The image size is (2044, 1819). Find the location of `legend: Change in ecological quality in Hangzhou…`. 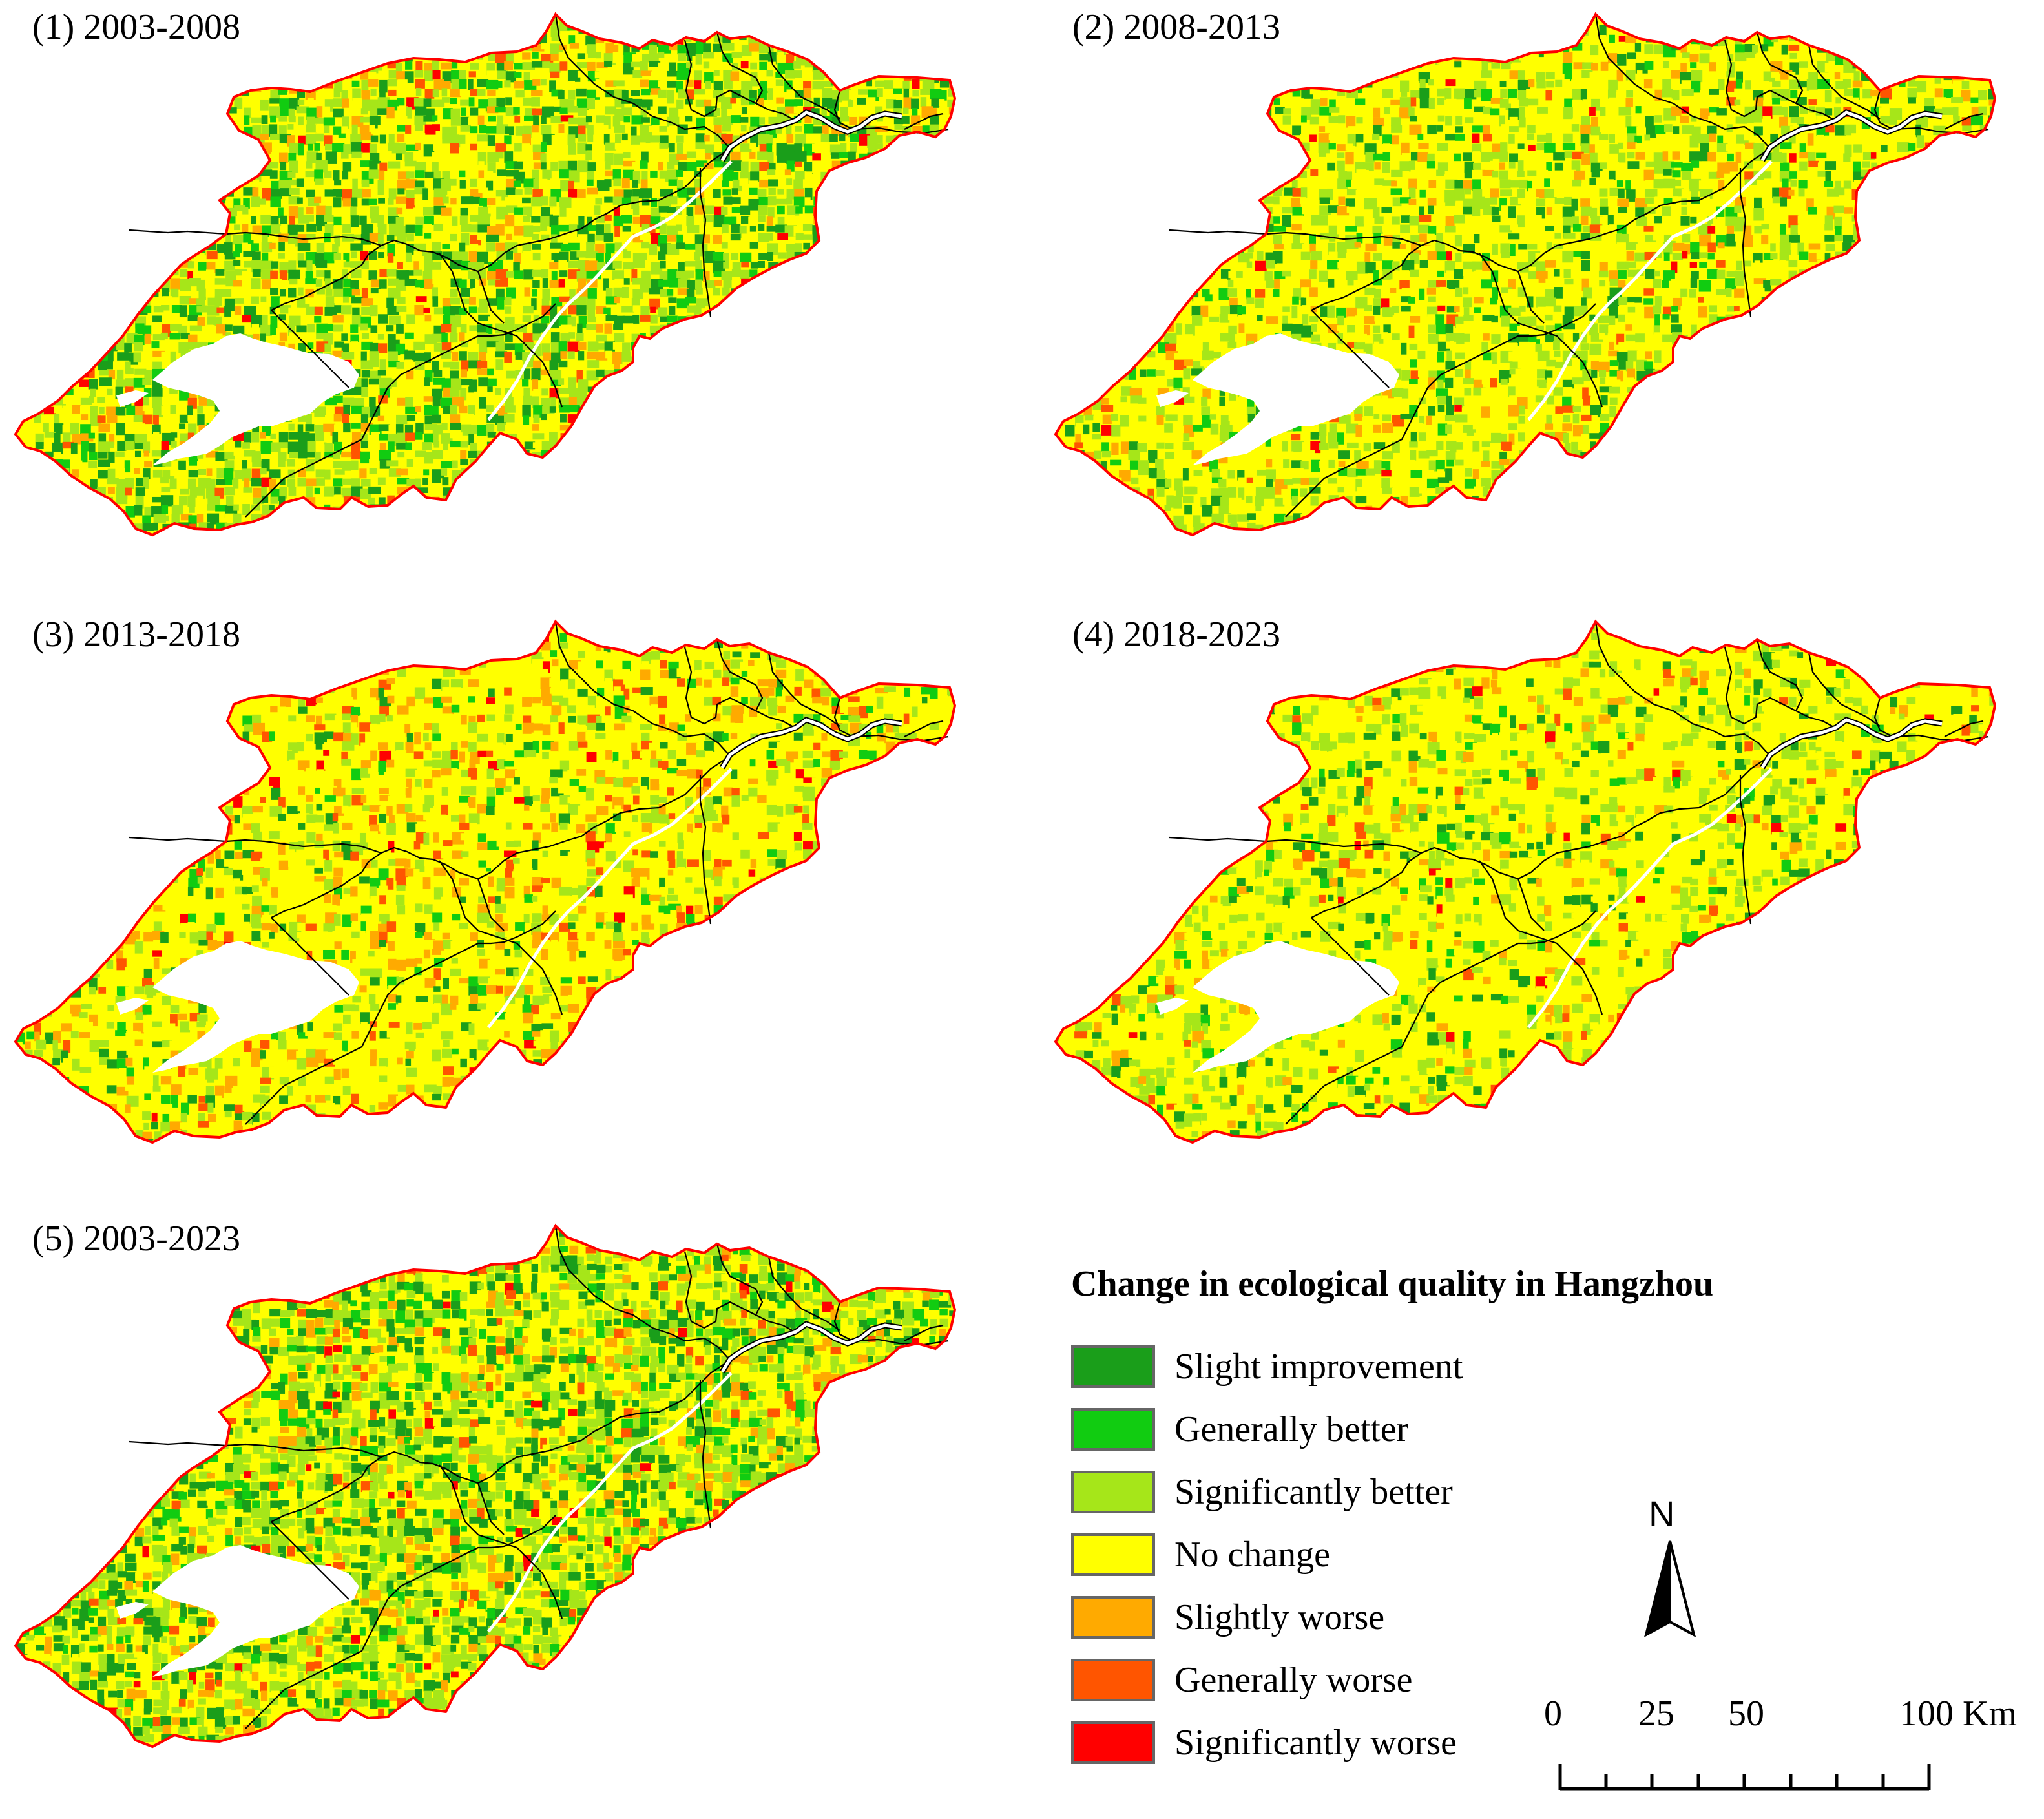

legend: Change in ecological quality in Hangzhou… is located at coordinates (1453, 1522).